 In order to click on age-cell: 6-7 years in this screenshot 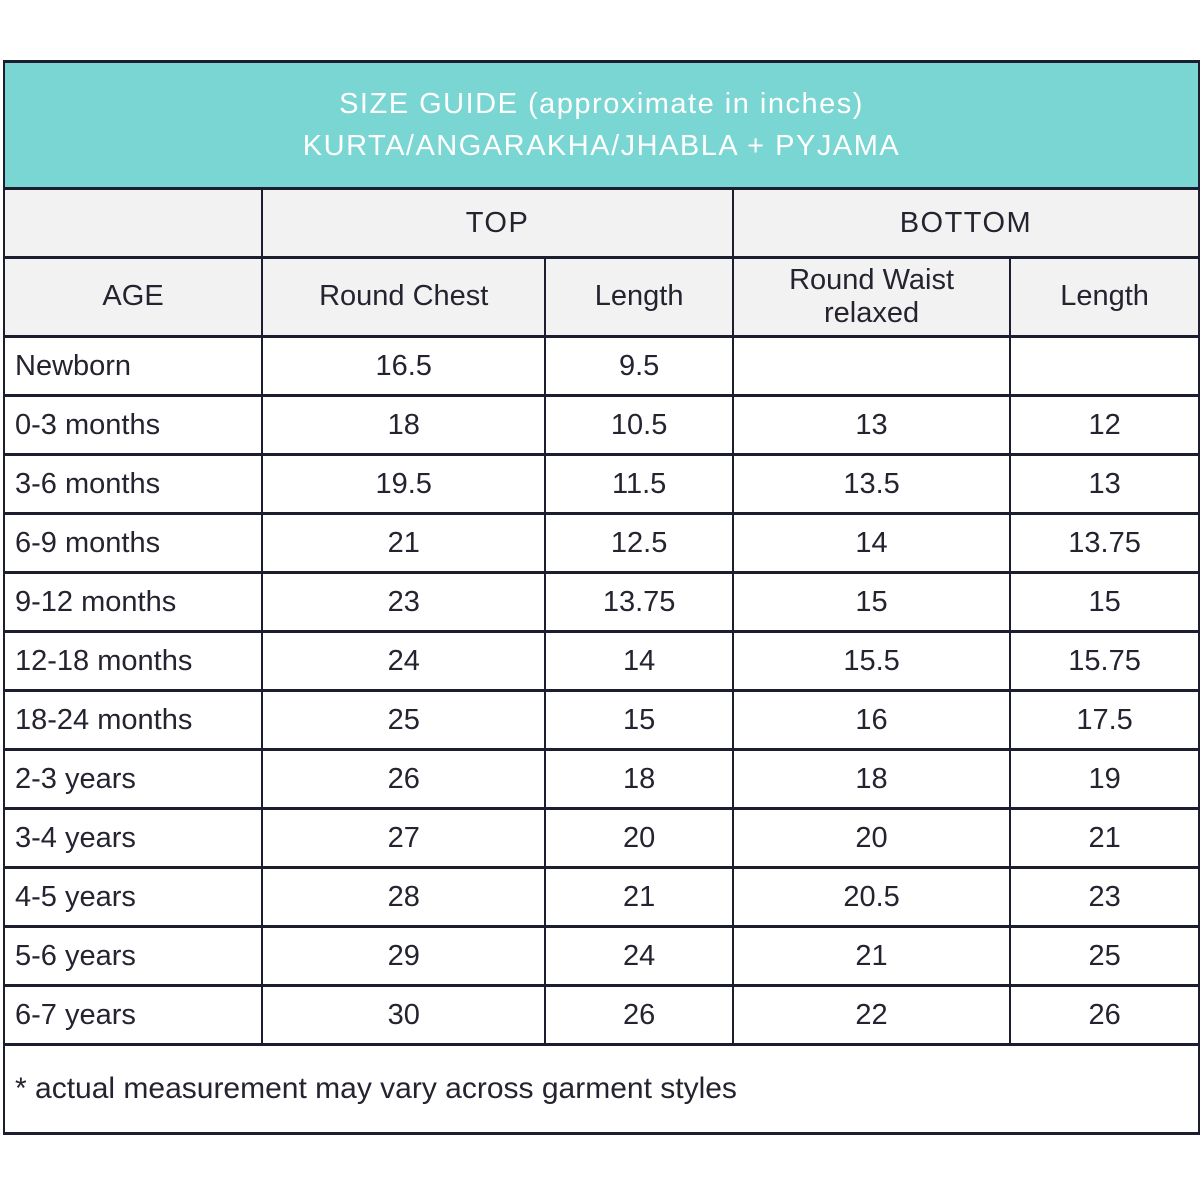, I will do `click(133, 1015)`.